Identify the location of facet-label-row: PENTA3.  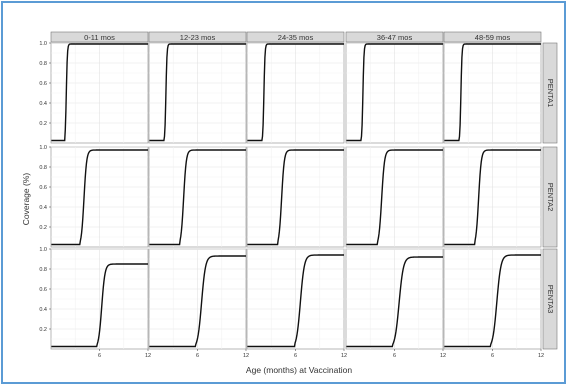
(550, 299).